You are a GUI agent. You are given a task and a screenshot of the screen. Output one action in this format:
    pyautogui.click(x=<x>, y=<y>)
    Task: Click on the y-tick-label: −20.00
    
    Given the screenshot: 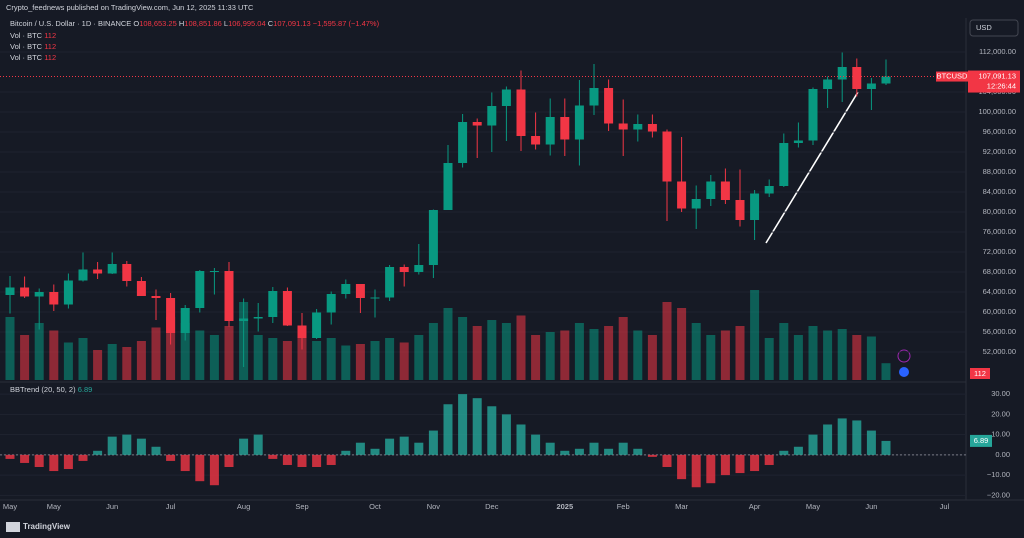 What is the action you would take?
    pyautogui.click(x=998, y=494)
    